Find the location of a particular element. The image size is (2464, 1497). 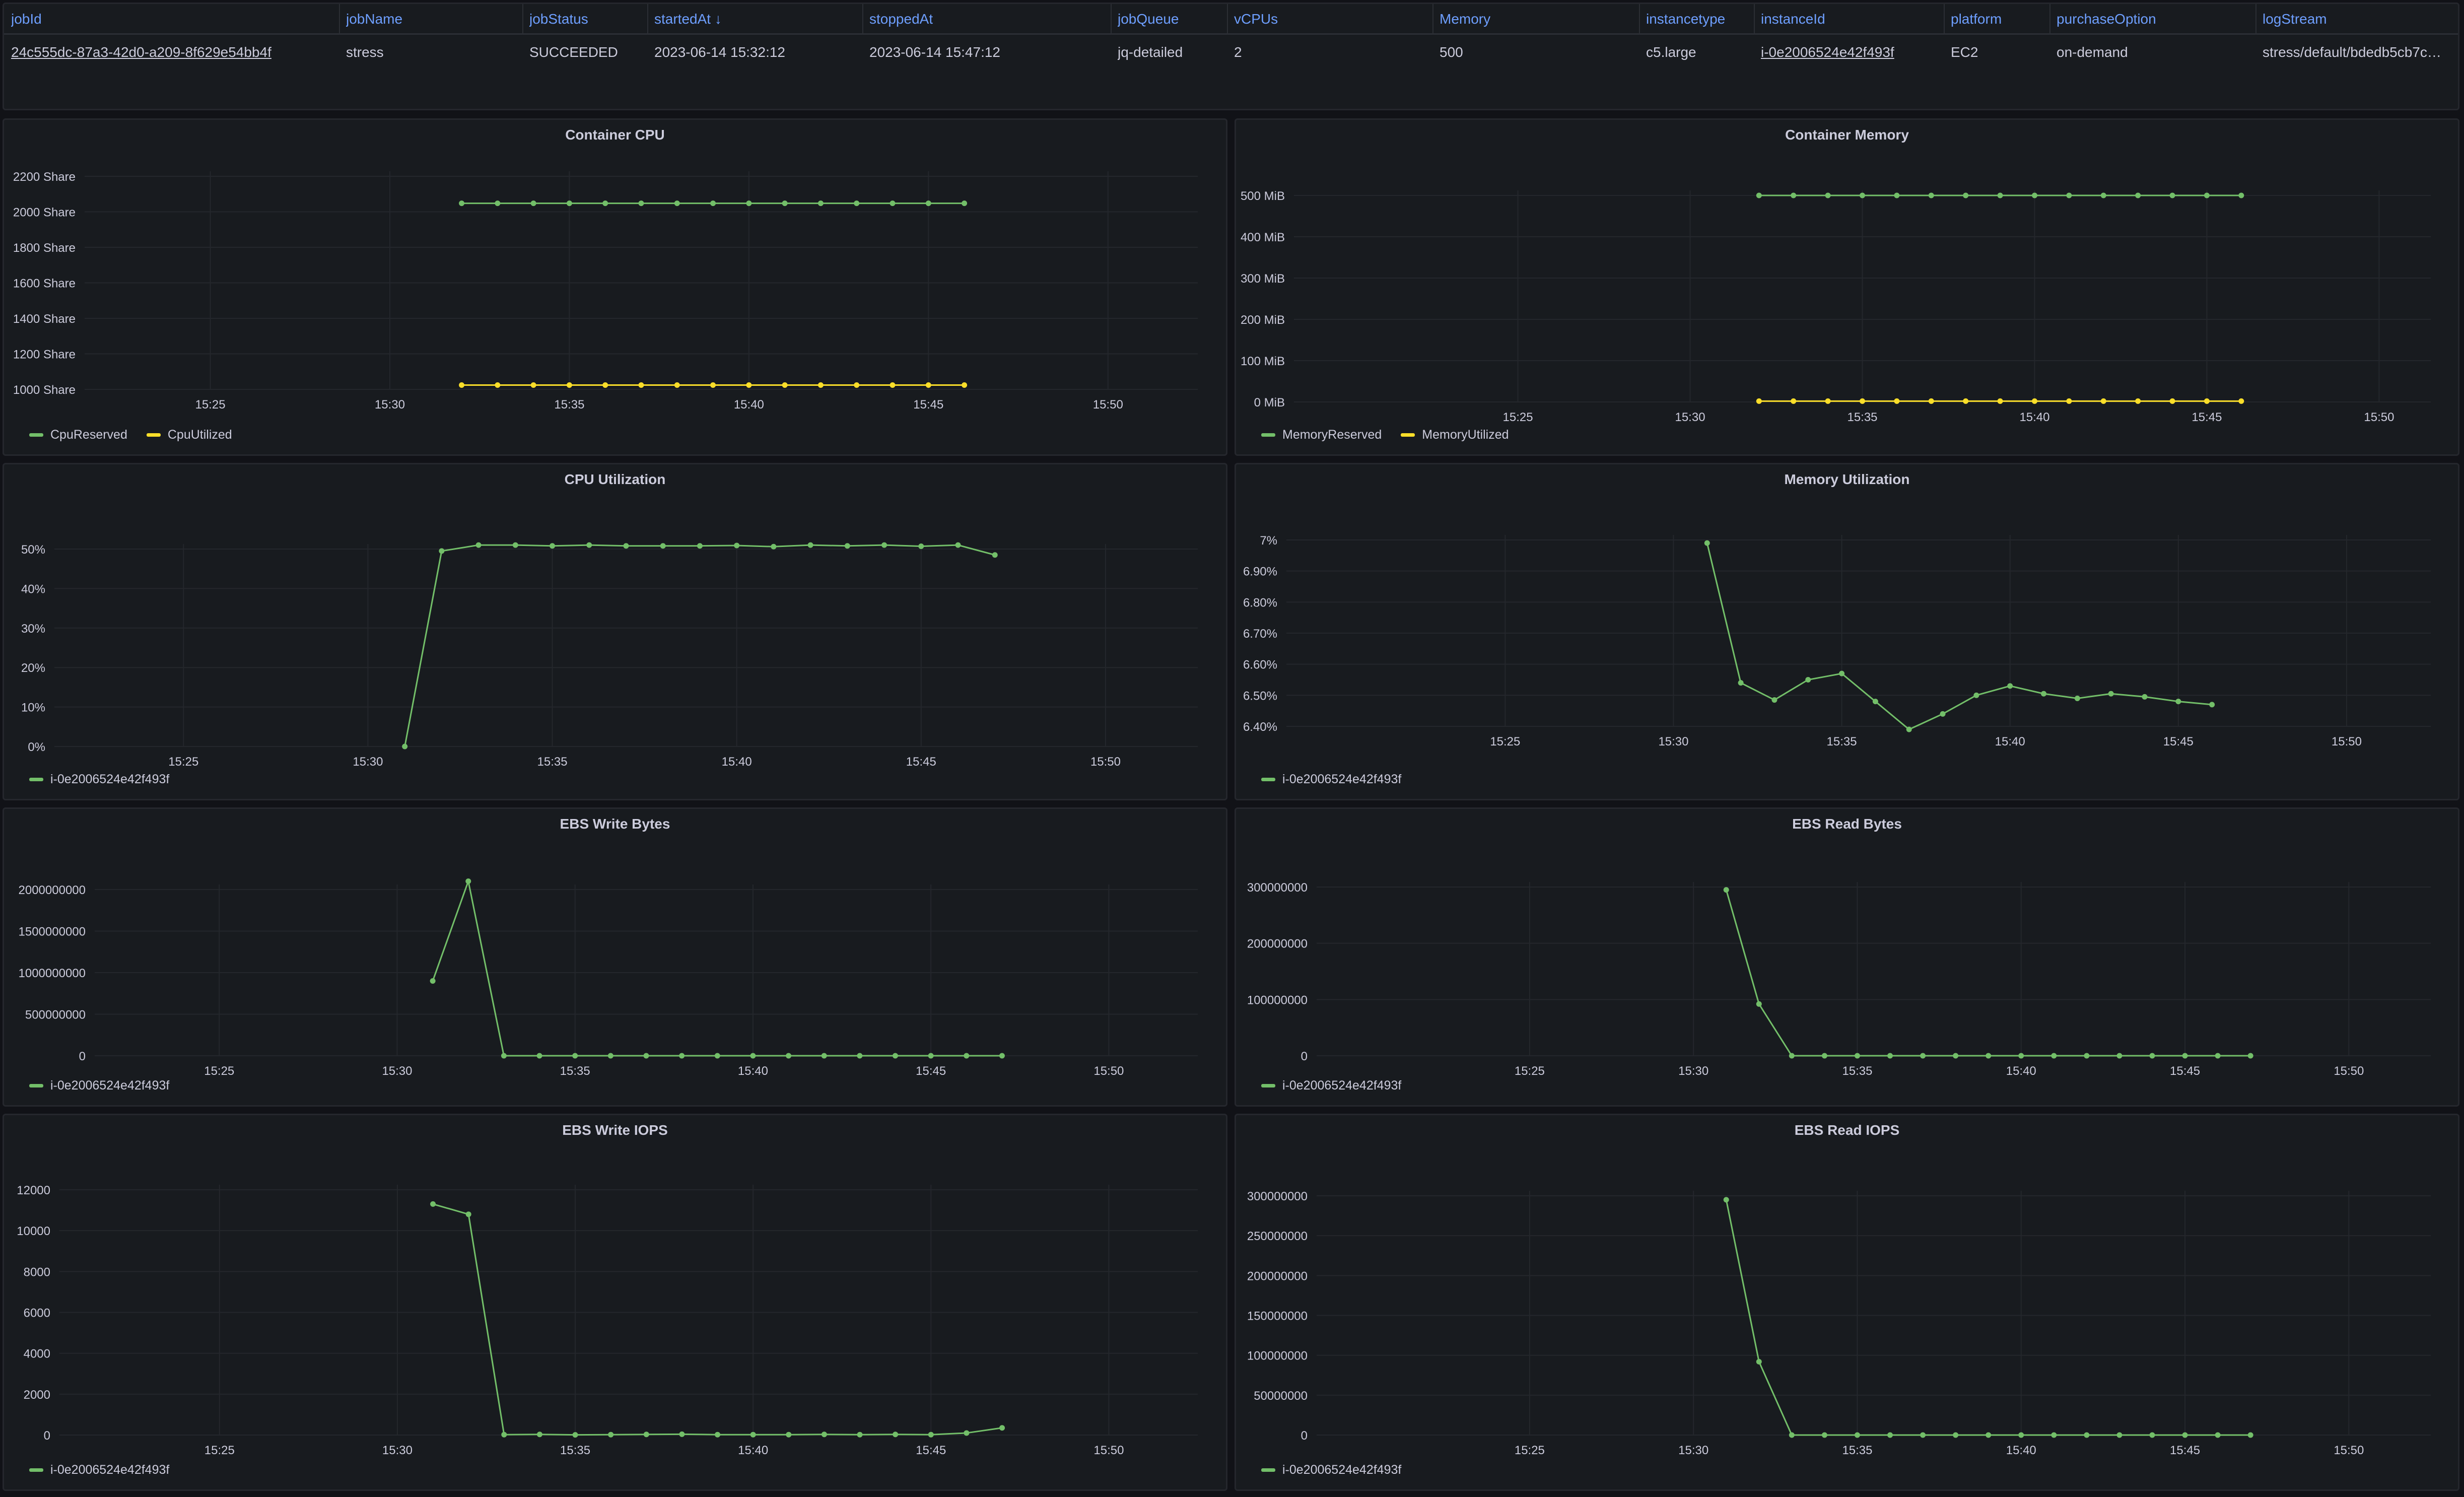

column-header-instancetype: instancetype is located at coordinates (1686, 19).